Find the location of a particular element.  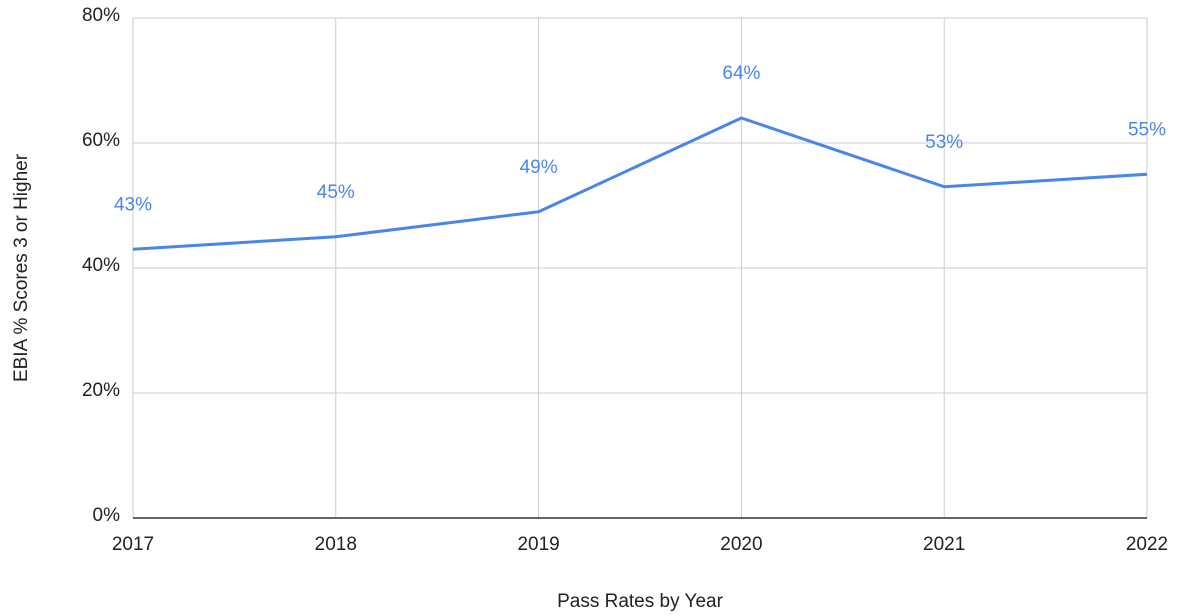

data-label: 64% is located at coordinates (741, 73).